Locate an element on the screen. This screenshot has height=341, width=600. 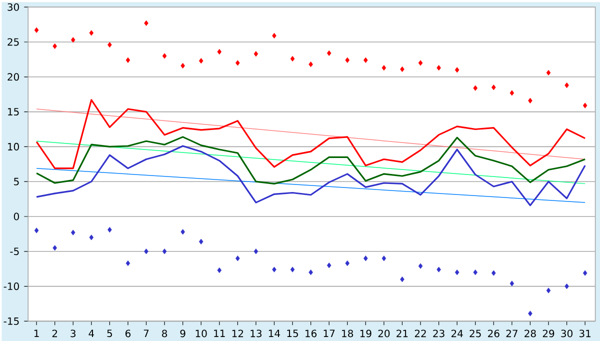
x-tick-label: 3 is located at coordinates (73, 334).